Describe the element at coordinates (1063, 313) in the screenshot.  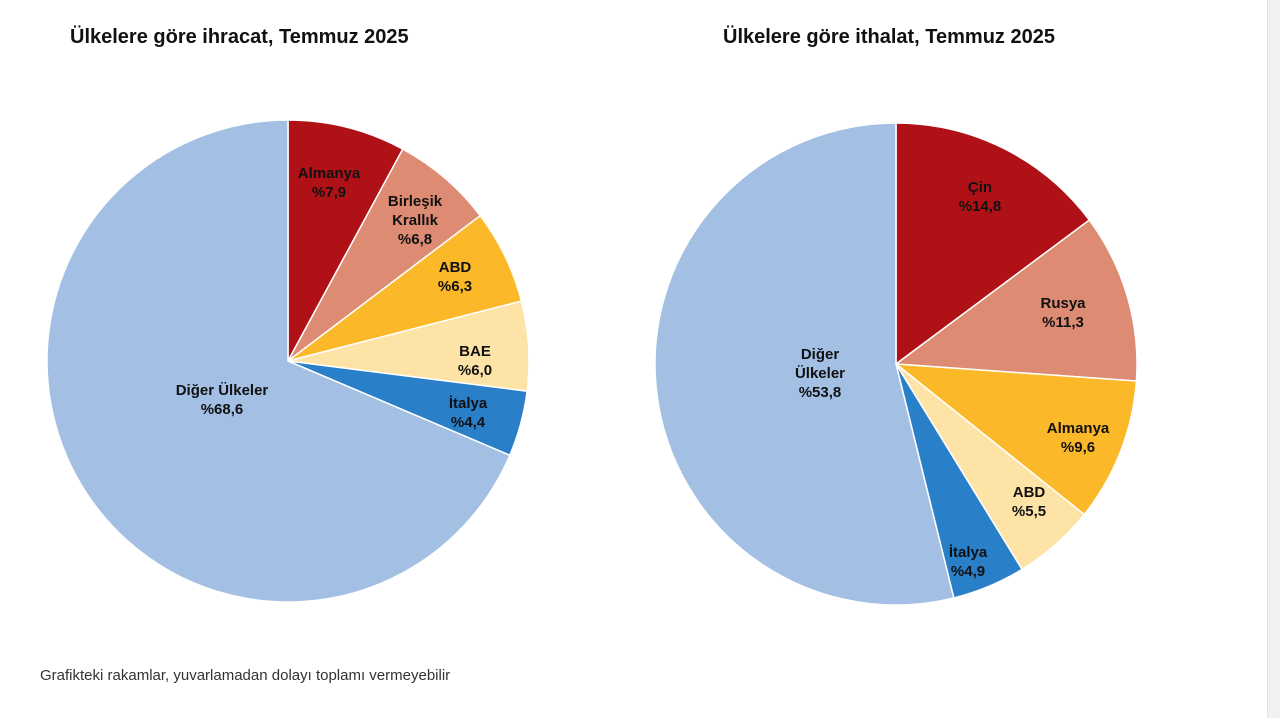
I see `import-slice-label-1: Rusya %11,3` at that location.